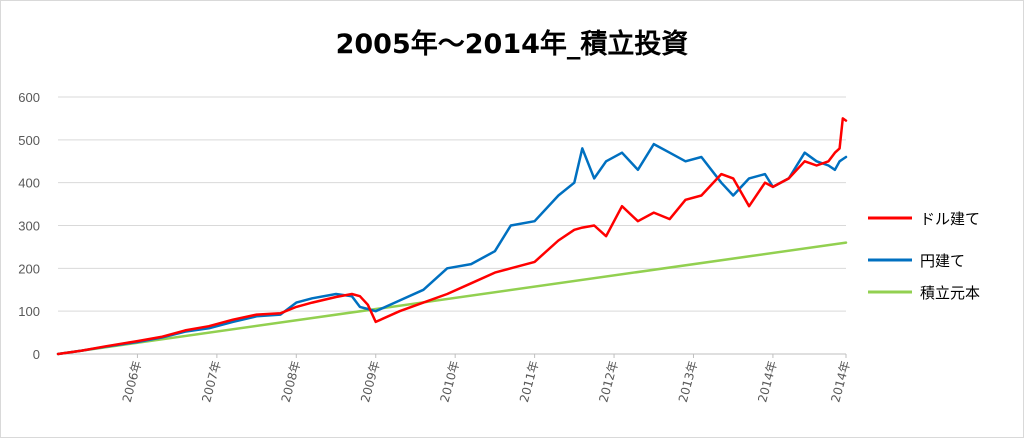 The height and width of the screenshot is (438, 1024). What do you see at coordinates (29, 183) in the screenshot?
I see `y-tick-label: 400` at bounding box center [29, 183].